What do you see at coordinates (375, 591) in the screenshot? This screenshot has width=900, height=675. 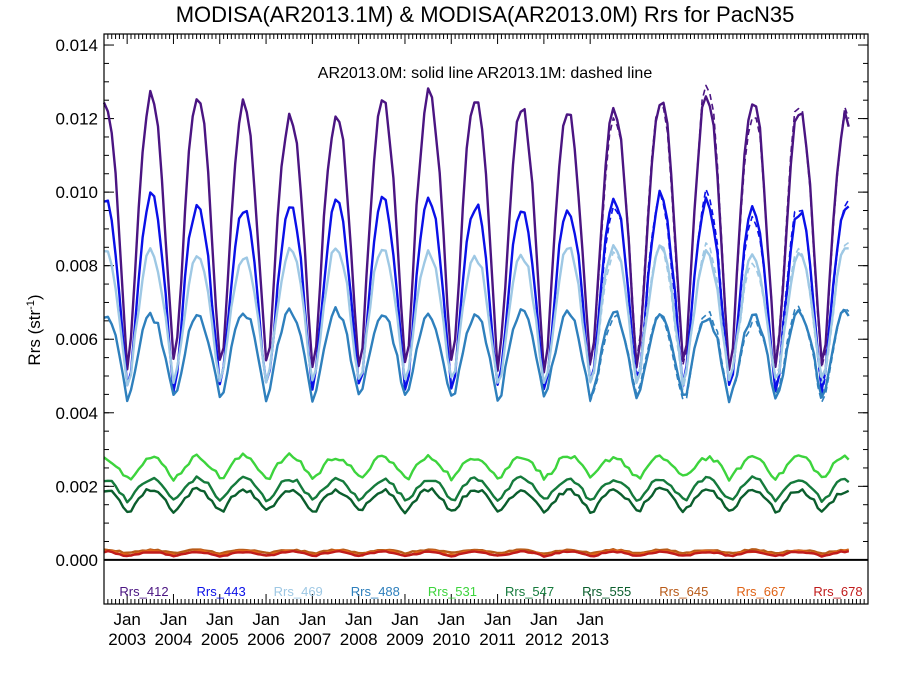 I see `legend-rrs-488: Rrs_488` at bounding box center [375, 591].